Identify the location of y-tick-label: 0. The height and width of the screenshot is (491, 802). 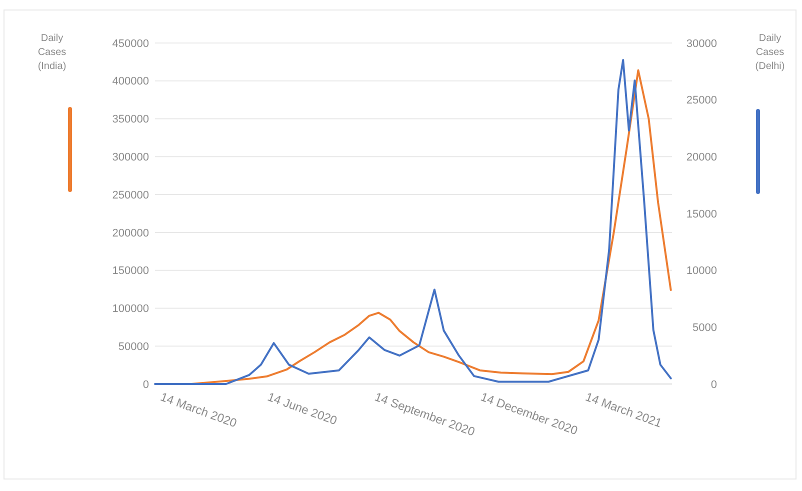
(145, 384).